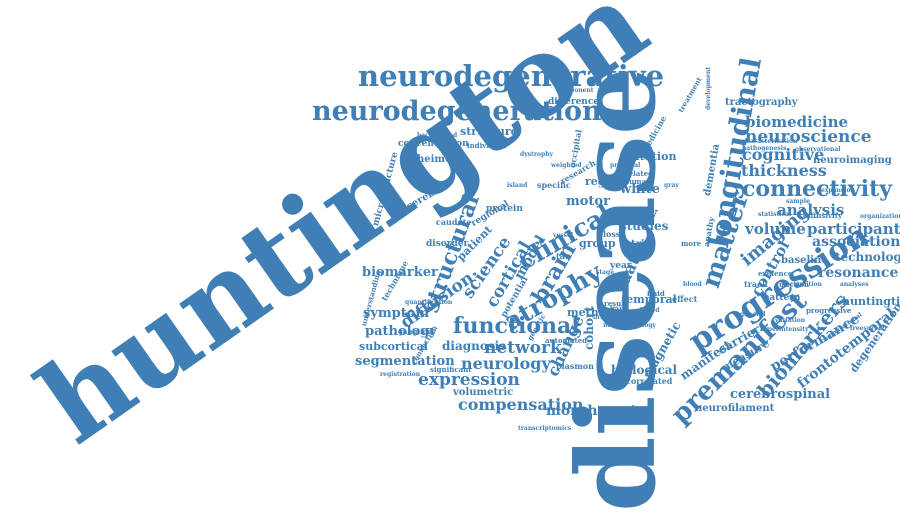 The height and width of the screenshot is (515, 900). Describe the element at coordinates (589, 328) in the screenshot. I see `word-cohort: cohort` at that location.